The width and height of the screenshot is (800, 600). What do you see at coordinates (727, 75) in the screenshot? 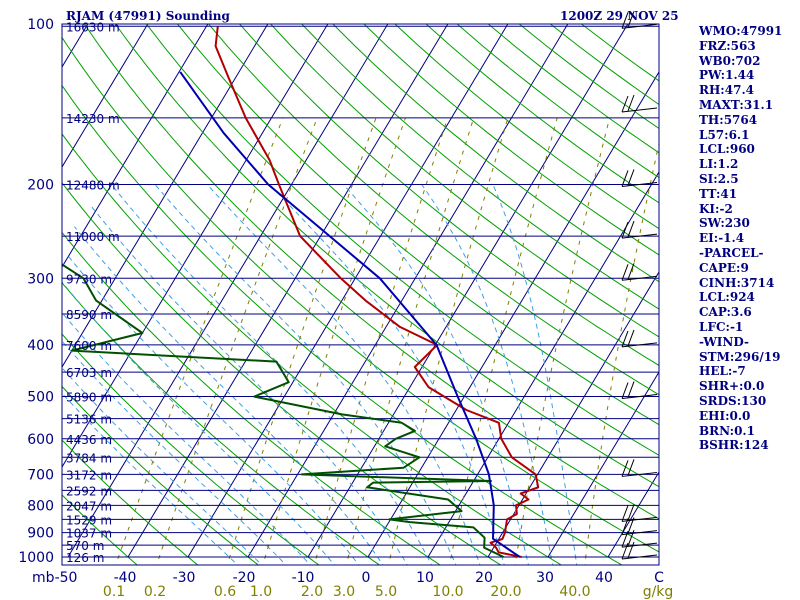
I see `index-item: PW:1.44` at bounding box center [727, 75].